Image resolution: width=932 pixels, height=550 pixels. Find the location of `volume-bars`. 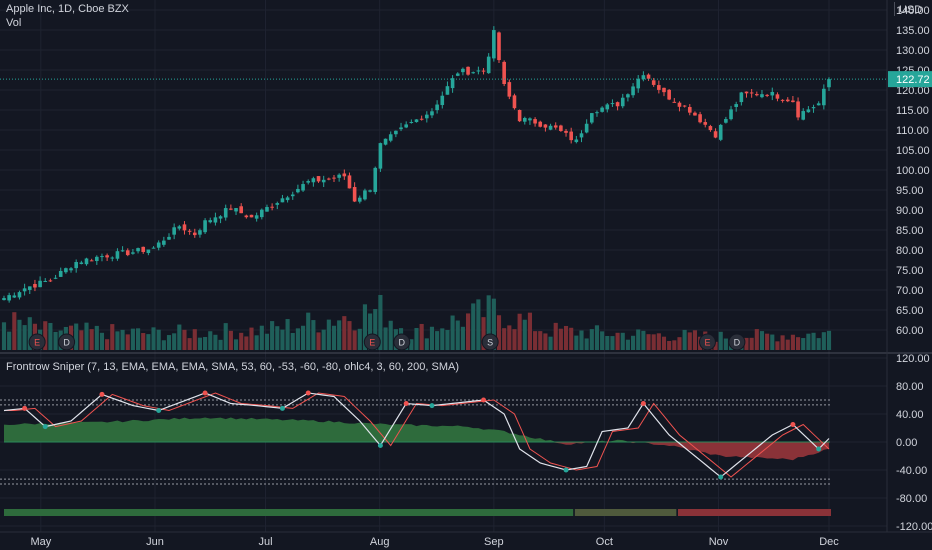

volume-bars is located at coordinates (416, 322).